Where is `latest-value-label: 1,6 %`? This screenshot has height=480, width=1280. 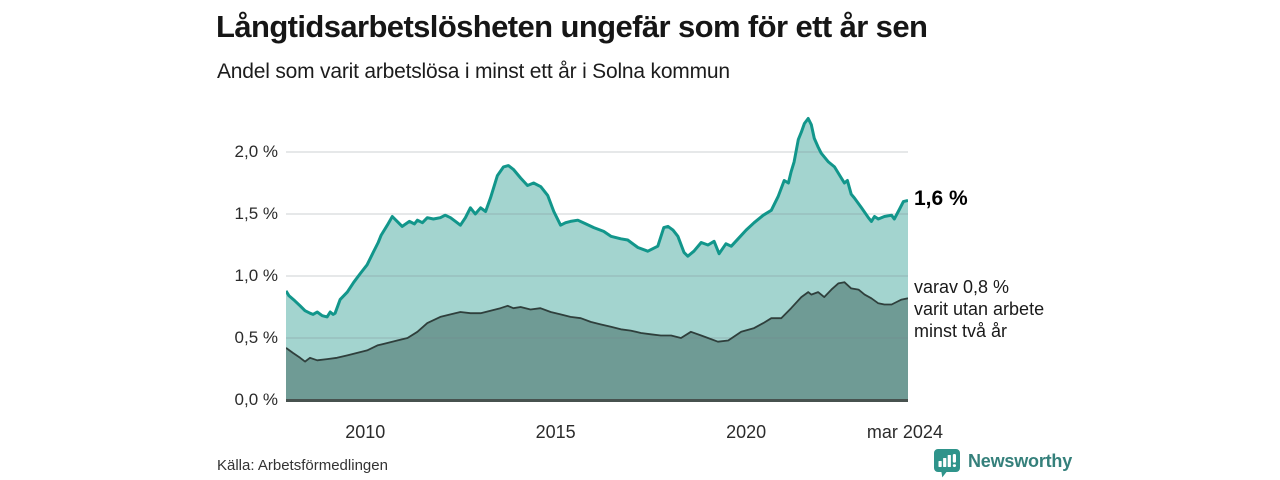 latest-value-label: 1,6 % is located at coordinates (941, 198).